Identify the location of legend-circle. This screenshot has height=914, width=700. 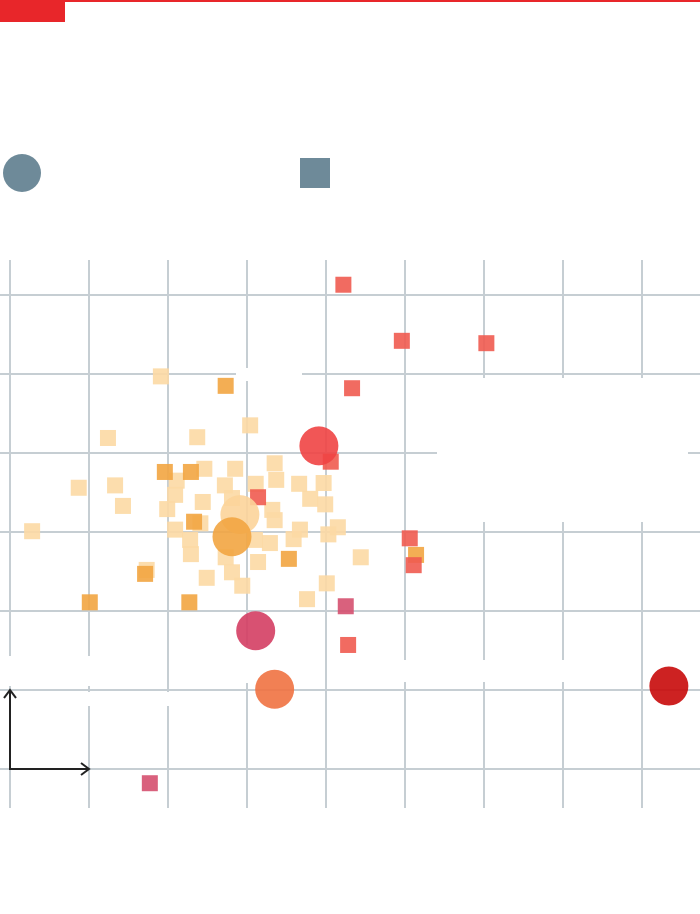
(22, 173).